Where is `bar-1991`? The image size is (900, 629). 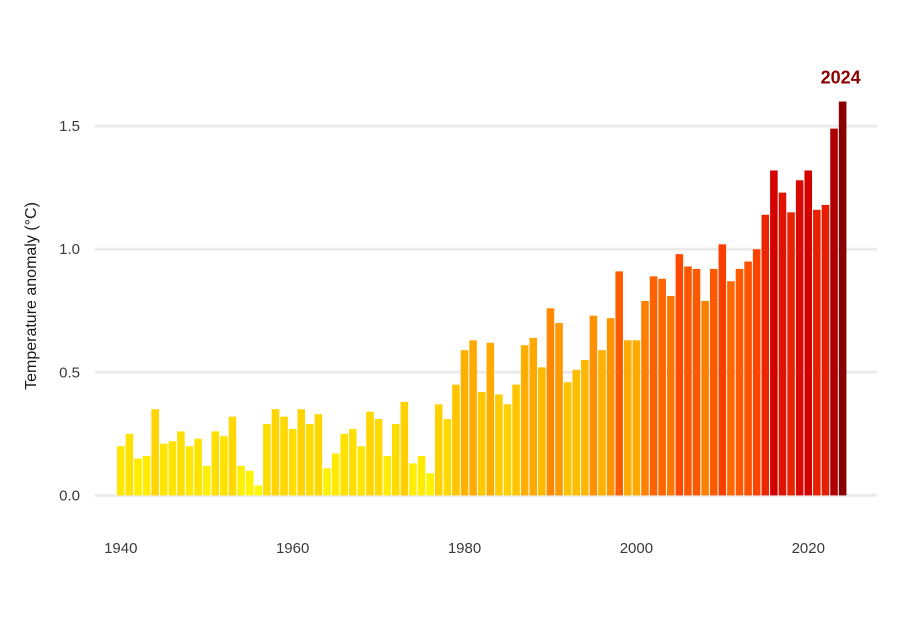 bar-1991 is located at coordinates (559, 409).